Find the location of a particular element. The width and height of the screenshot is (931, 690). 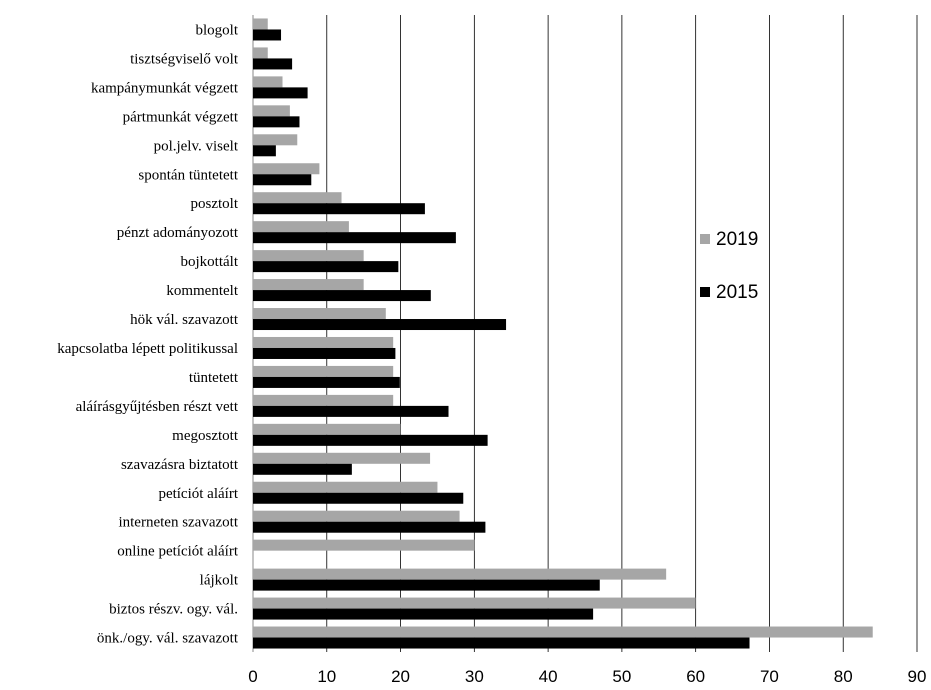

legend: 2019 2015 is located at coordinates (729, 266).